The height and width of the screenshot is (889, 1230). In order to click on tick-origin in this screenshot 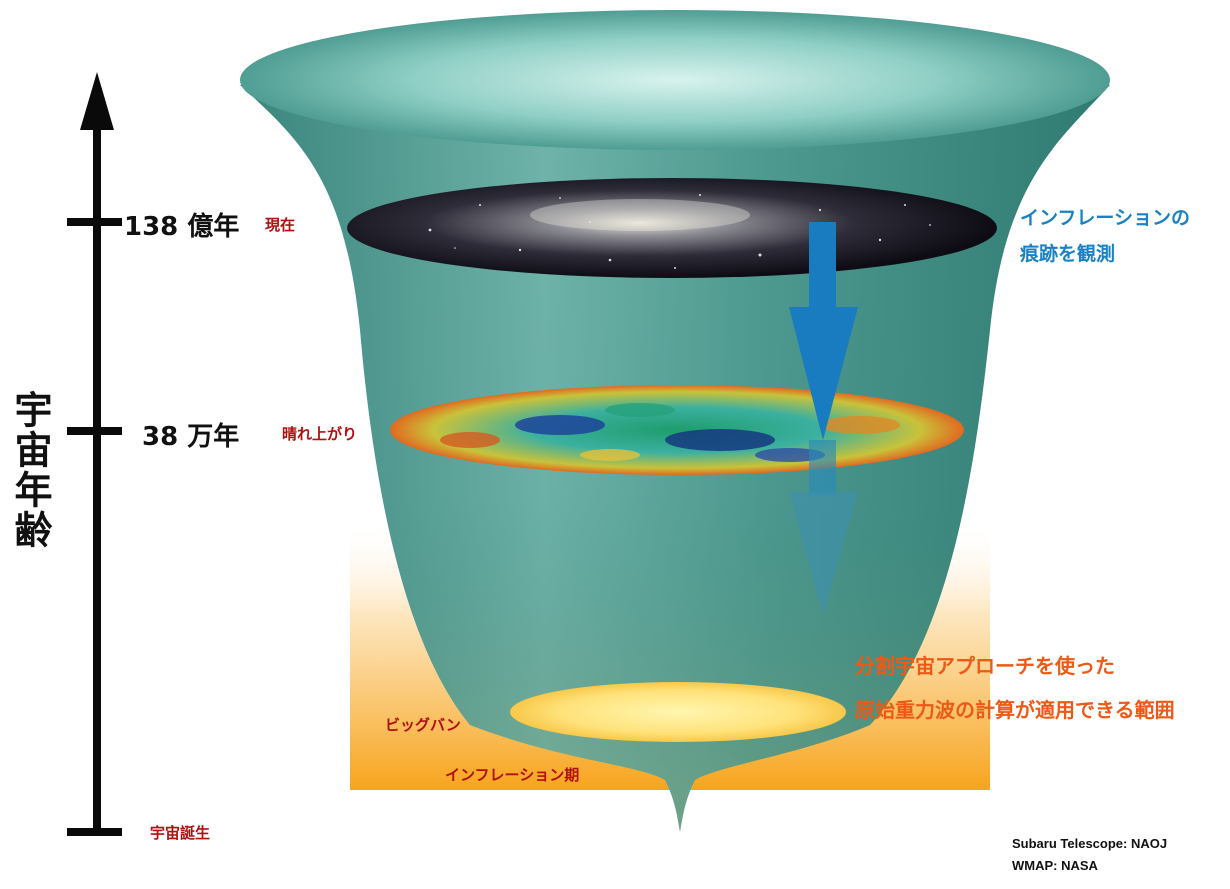, I will do `click(94, 832)`.